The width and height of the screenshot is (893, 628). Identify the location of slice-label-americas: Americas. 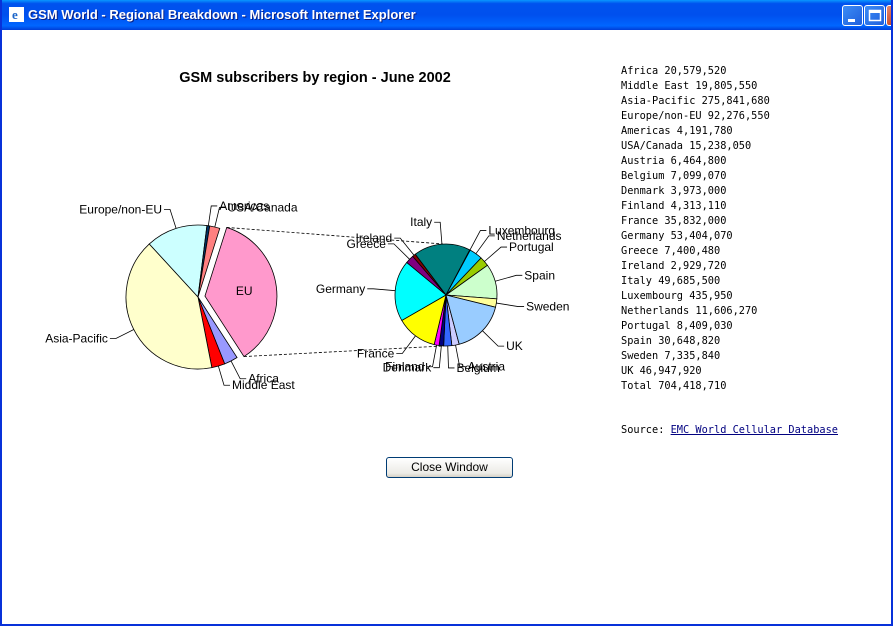
(244, 206).